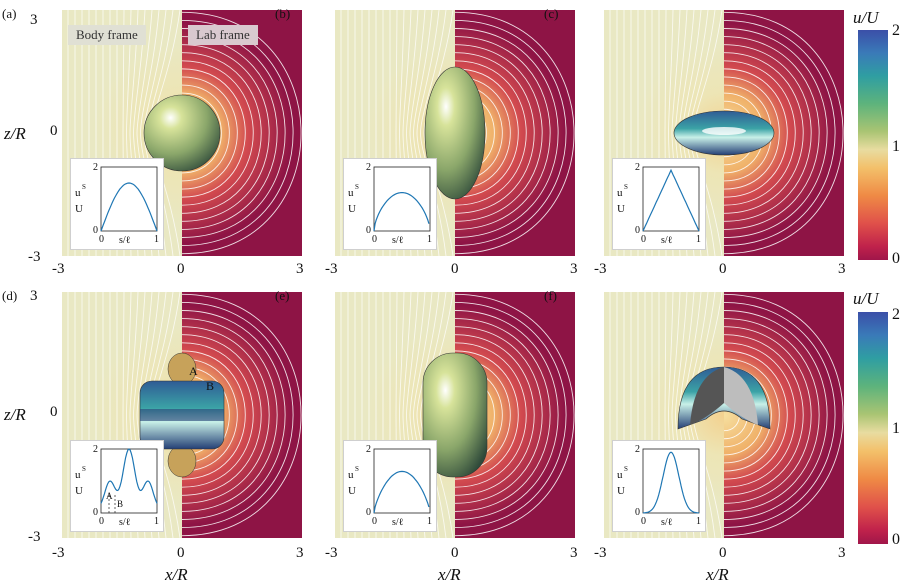  Describe the element at coordinates (724, 398) in the screenshot. I see `particle-cap` at that location.